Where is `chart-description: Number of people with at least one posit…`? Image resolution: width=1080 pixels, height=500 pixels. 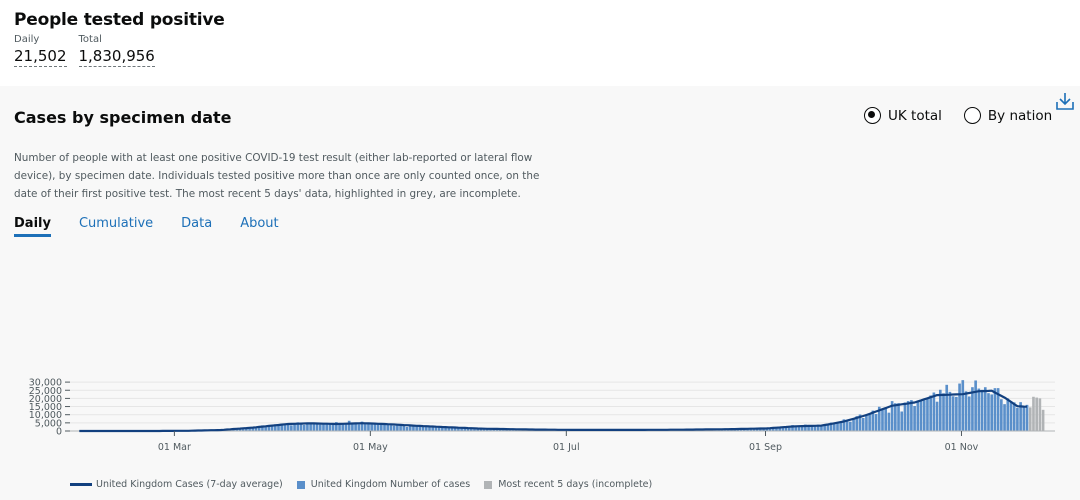 chart-description: Number of people with at least one posit… is located at coordinates (277, 176).